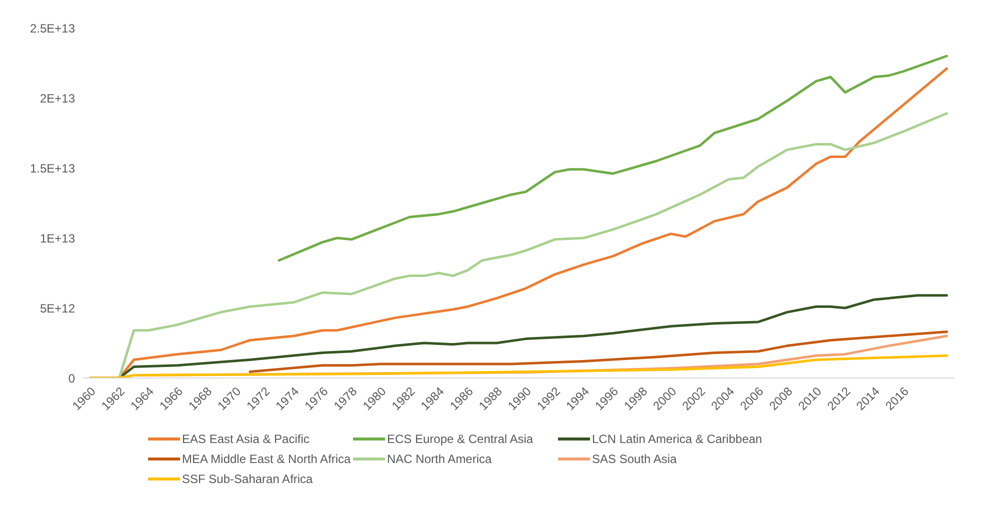  Describe the element at coordinates (58, 308) in the screenshot. I see `y-tick-label: 5E+12` at that location.